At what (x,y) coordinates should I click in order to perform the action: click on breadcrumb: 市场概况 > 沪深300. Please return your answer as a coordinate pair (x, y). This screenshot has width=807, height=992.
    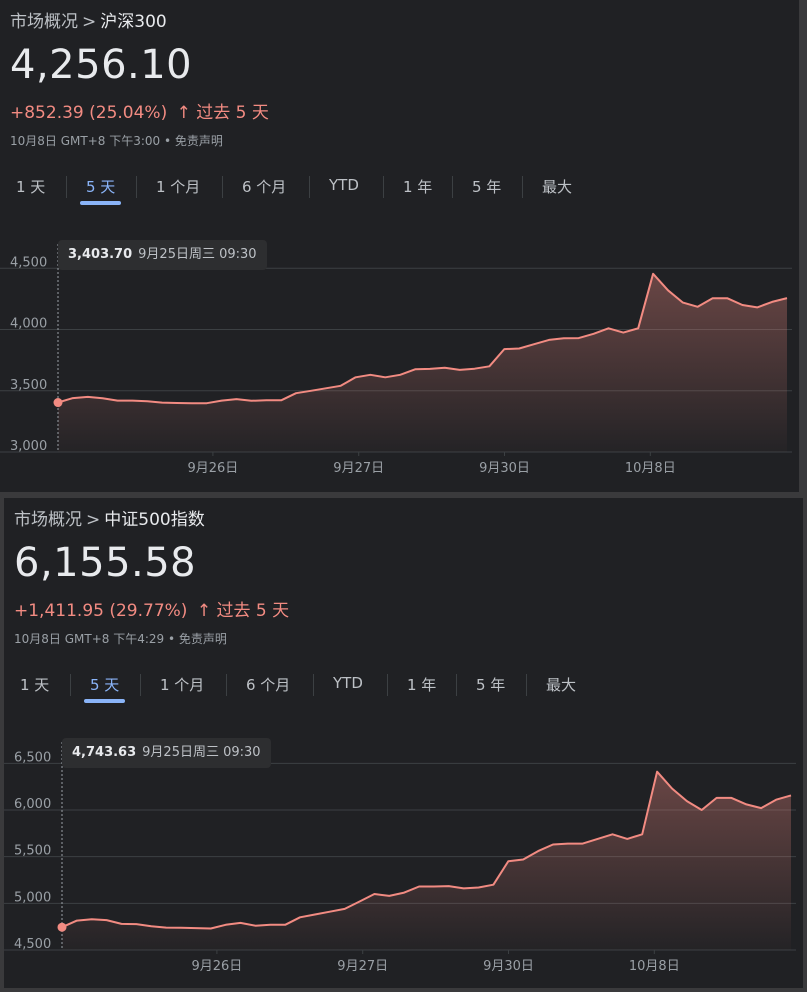
    Looking at the image, I should click on (88, 19).